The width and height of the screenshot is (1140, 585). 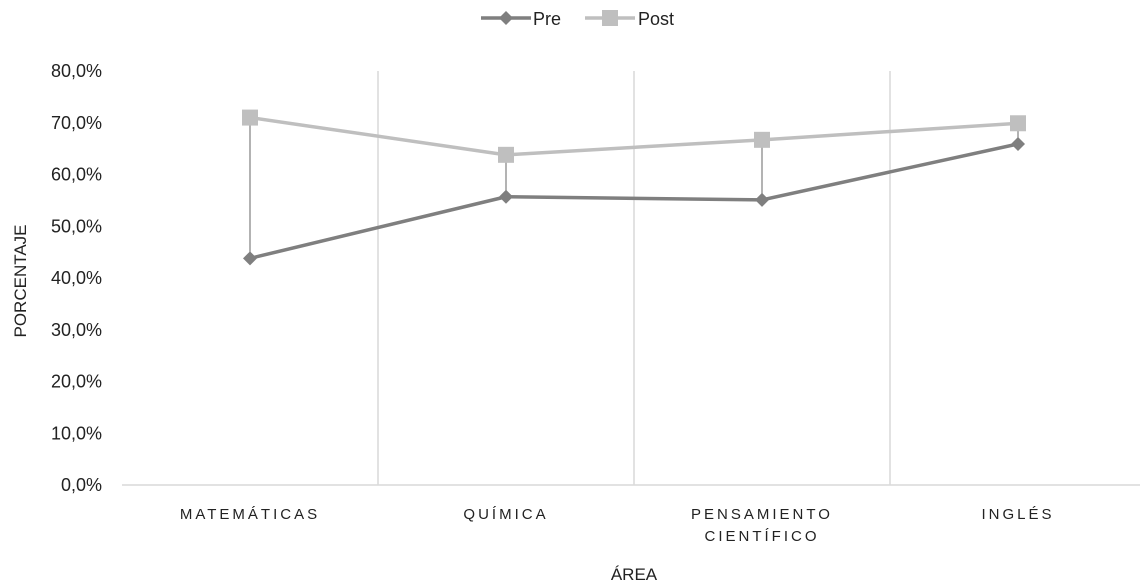 I want to click on x-tick-label-line: QUÍMICA, so click(x=505, y=514).